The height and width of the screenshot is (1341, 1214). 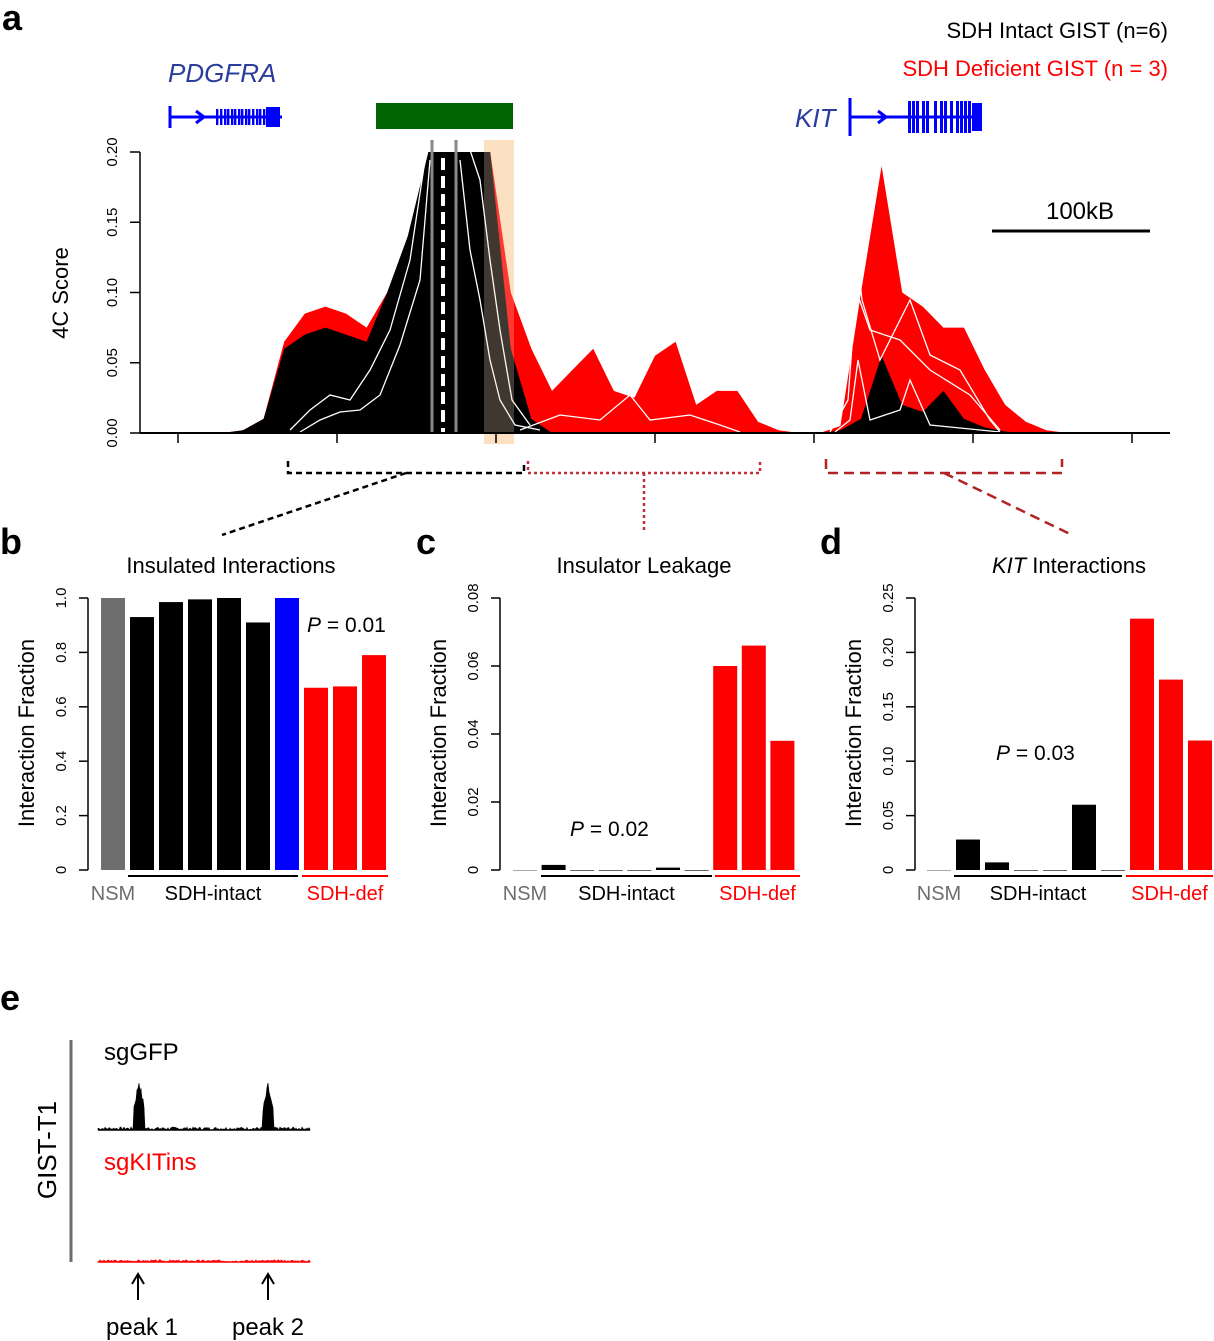 What do you see at coordinates (60, 293) in the screenshot?
I see `y-axis-label-a: 4C Score` at bounding box center [60, 293].